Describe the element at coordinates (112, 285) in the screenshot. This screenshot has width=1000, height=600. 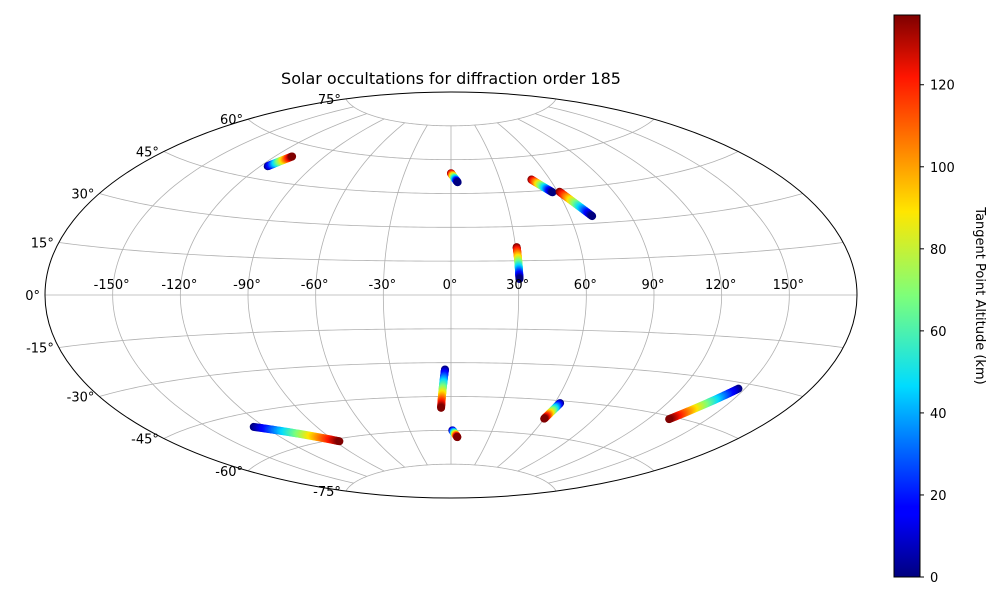
I see `longitude-tick-label: -150°` at that location.